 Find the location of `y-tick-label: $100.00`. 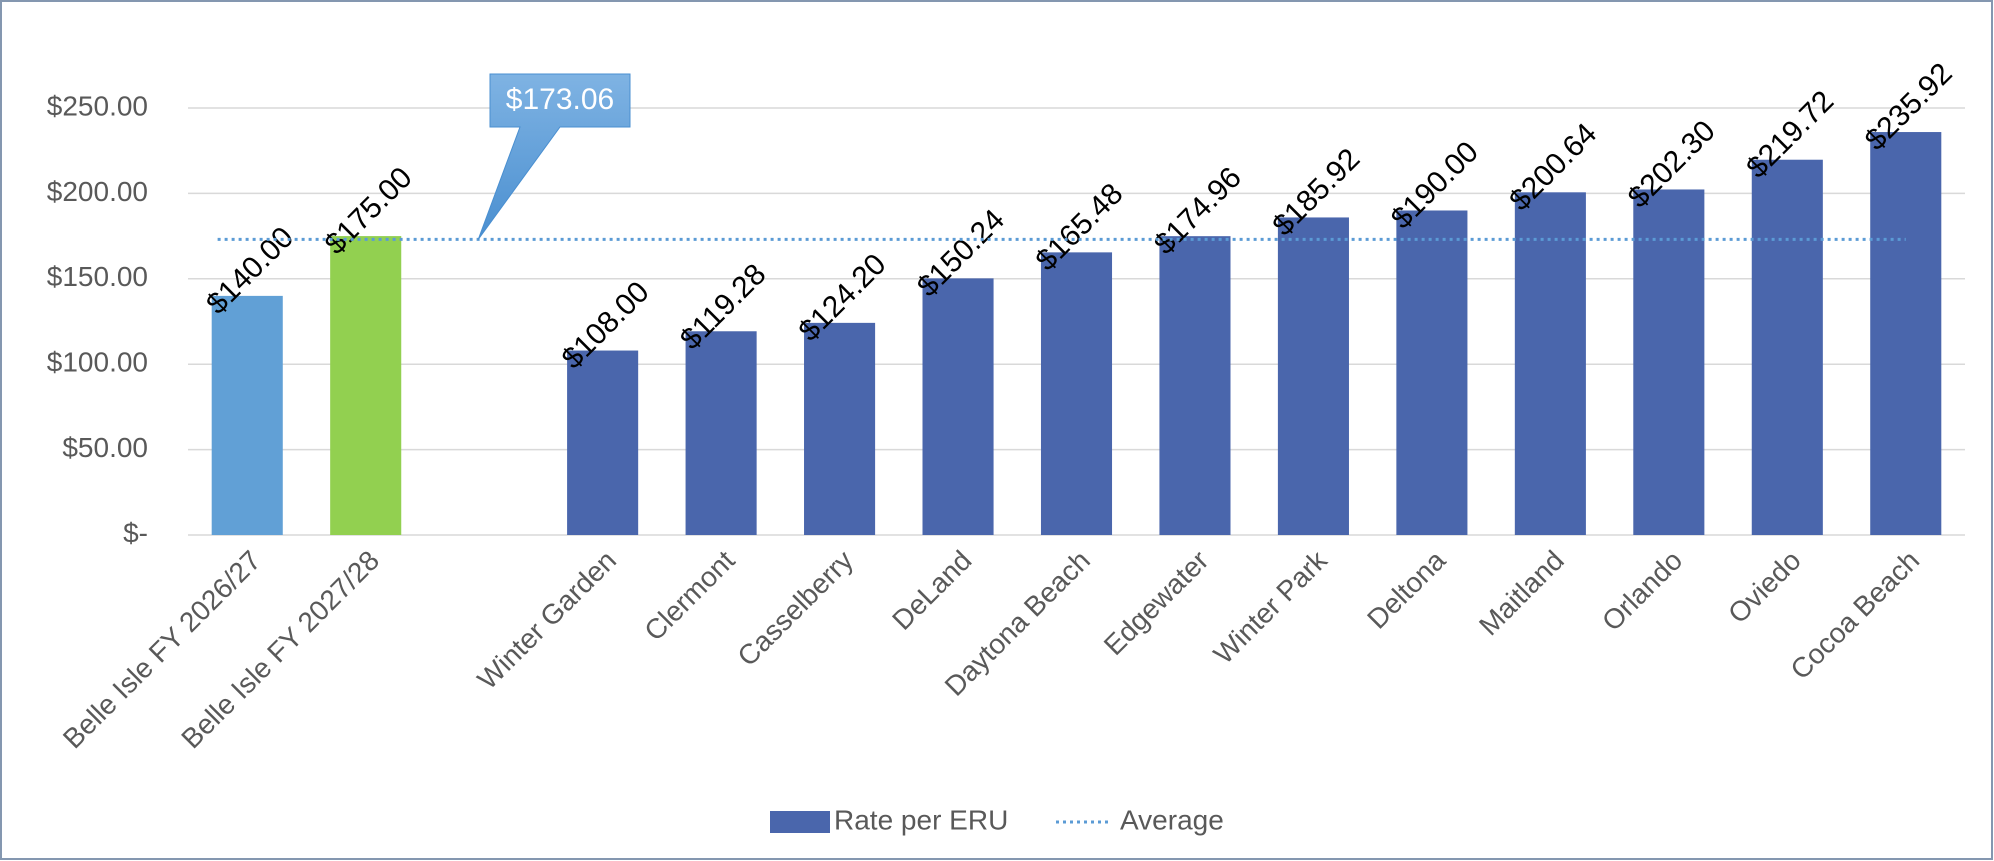

y-tick-label: $100.00 is located at coordinates (97, 362).